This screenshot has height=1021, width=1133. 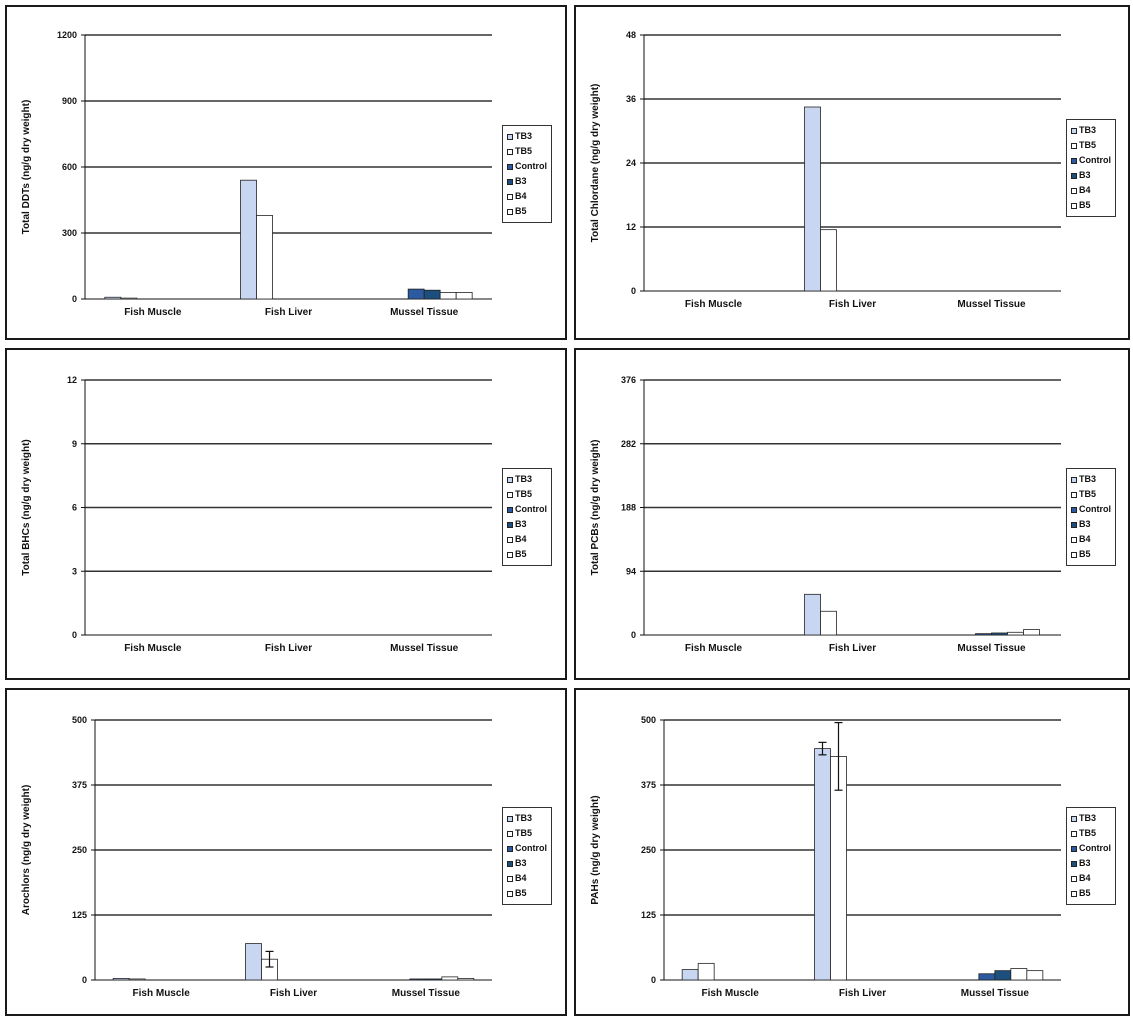 What do you see at coordinates (74, 508) in the screenshot?
I see `y-tick-label: 6` at bounding box center [74, 508].